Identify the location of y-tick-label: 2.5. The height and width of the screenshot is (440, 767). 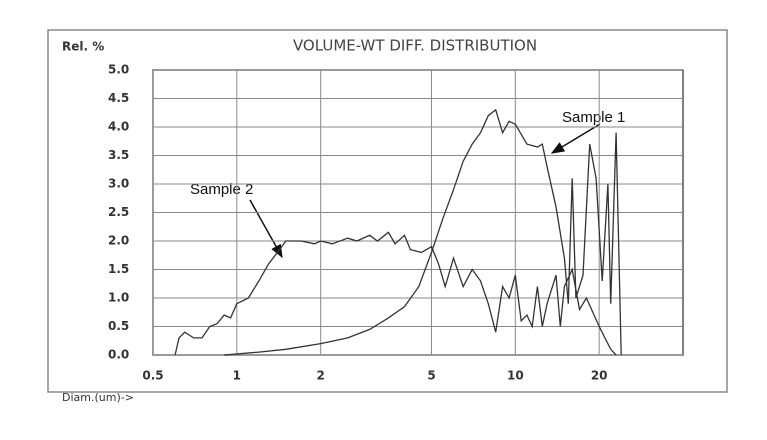
(118, 212).